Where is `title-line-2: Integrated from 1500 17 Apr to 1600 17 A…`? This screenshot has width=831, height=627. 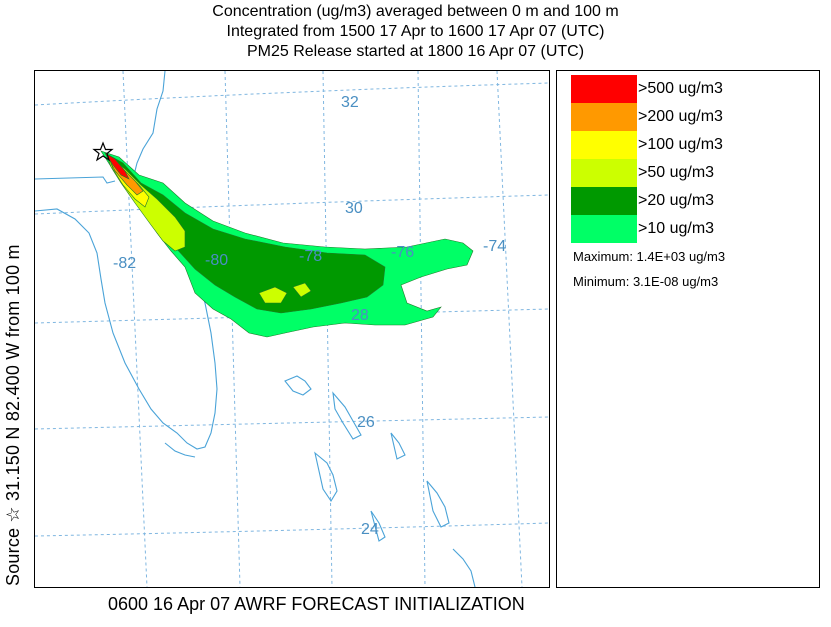
title-line-2: Integrated from 1500 17 Apr to 1600 17 A… is located at coordinates (415, 31).